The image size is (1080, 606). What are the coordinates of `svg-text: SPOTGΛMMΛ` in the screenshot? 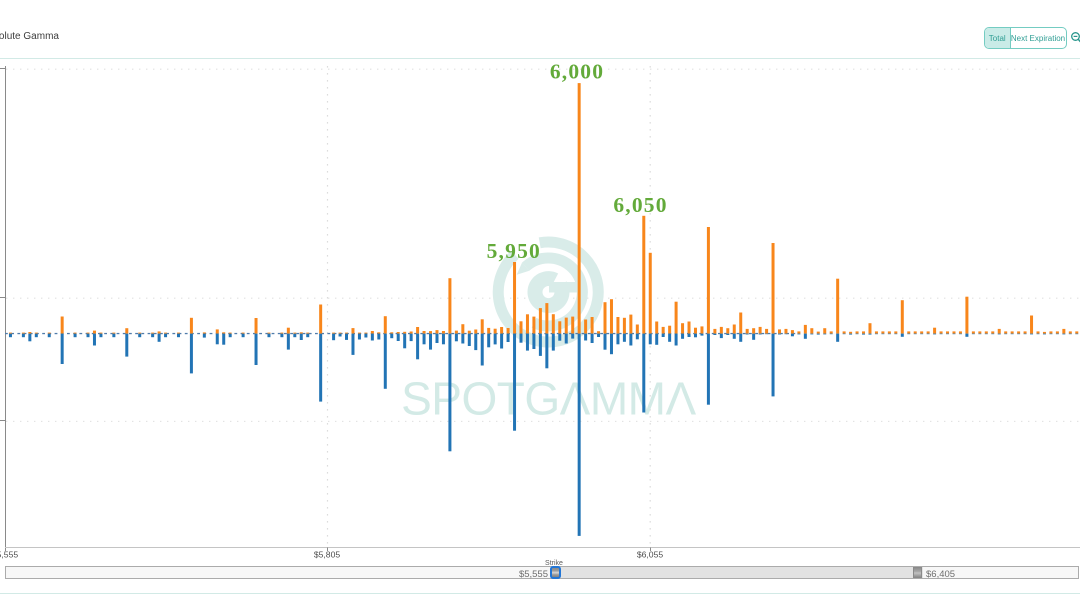 It's located at (548, 399).